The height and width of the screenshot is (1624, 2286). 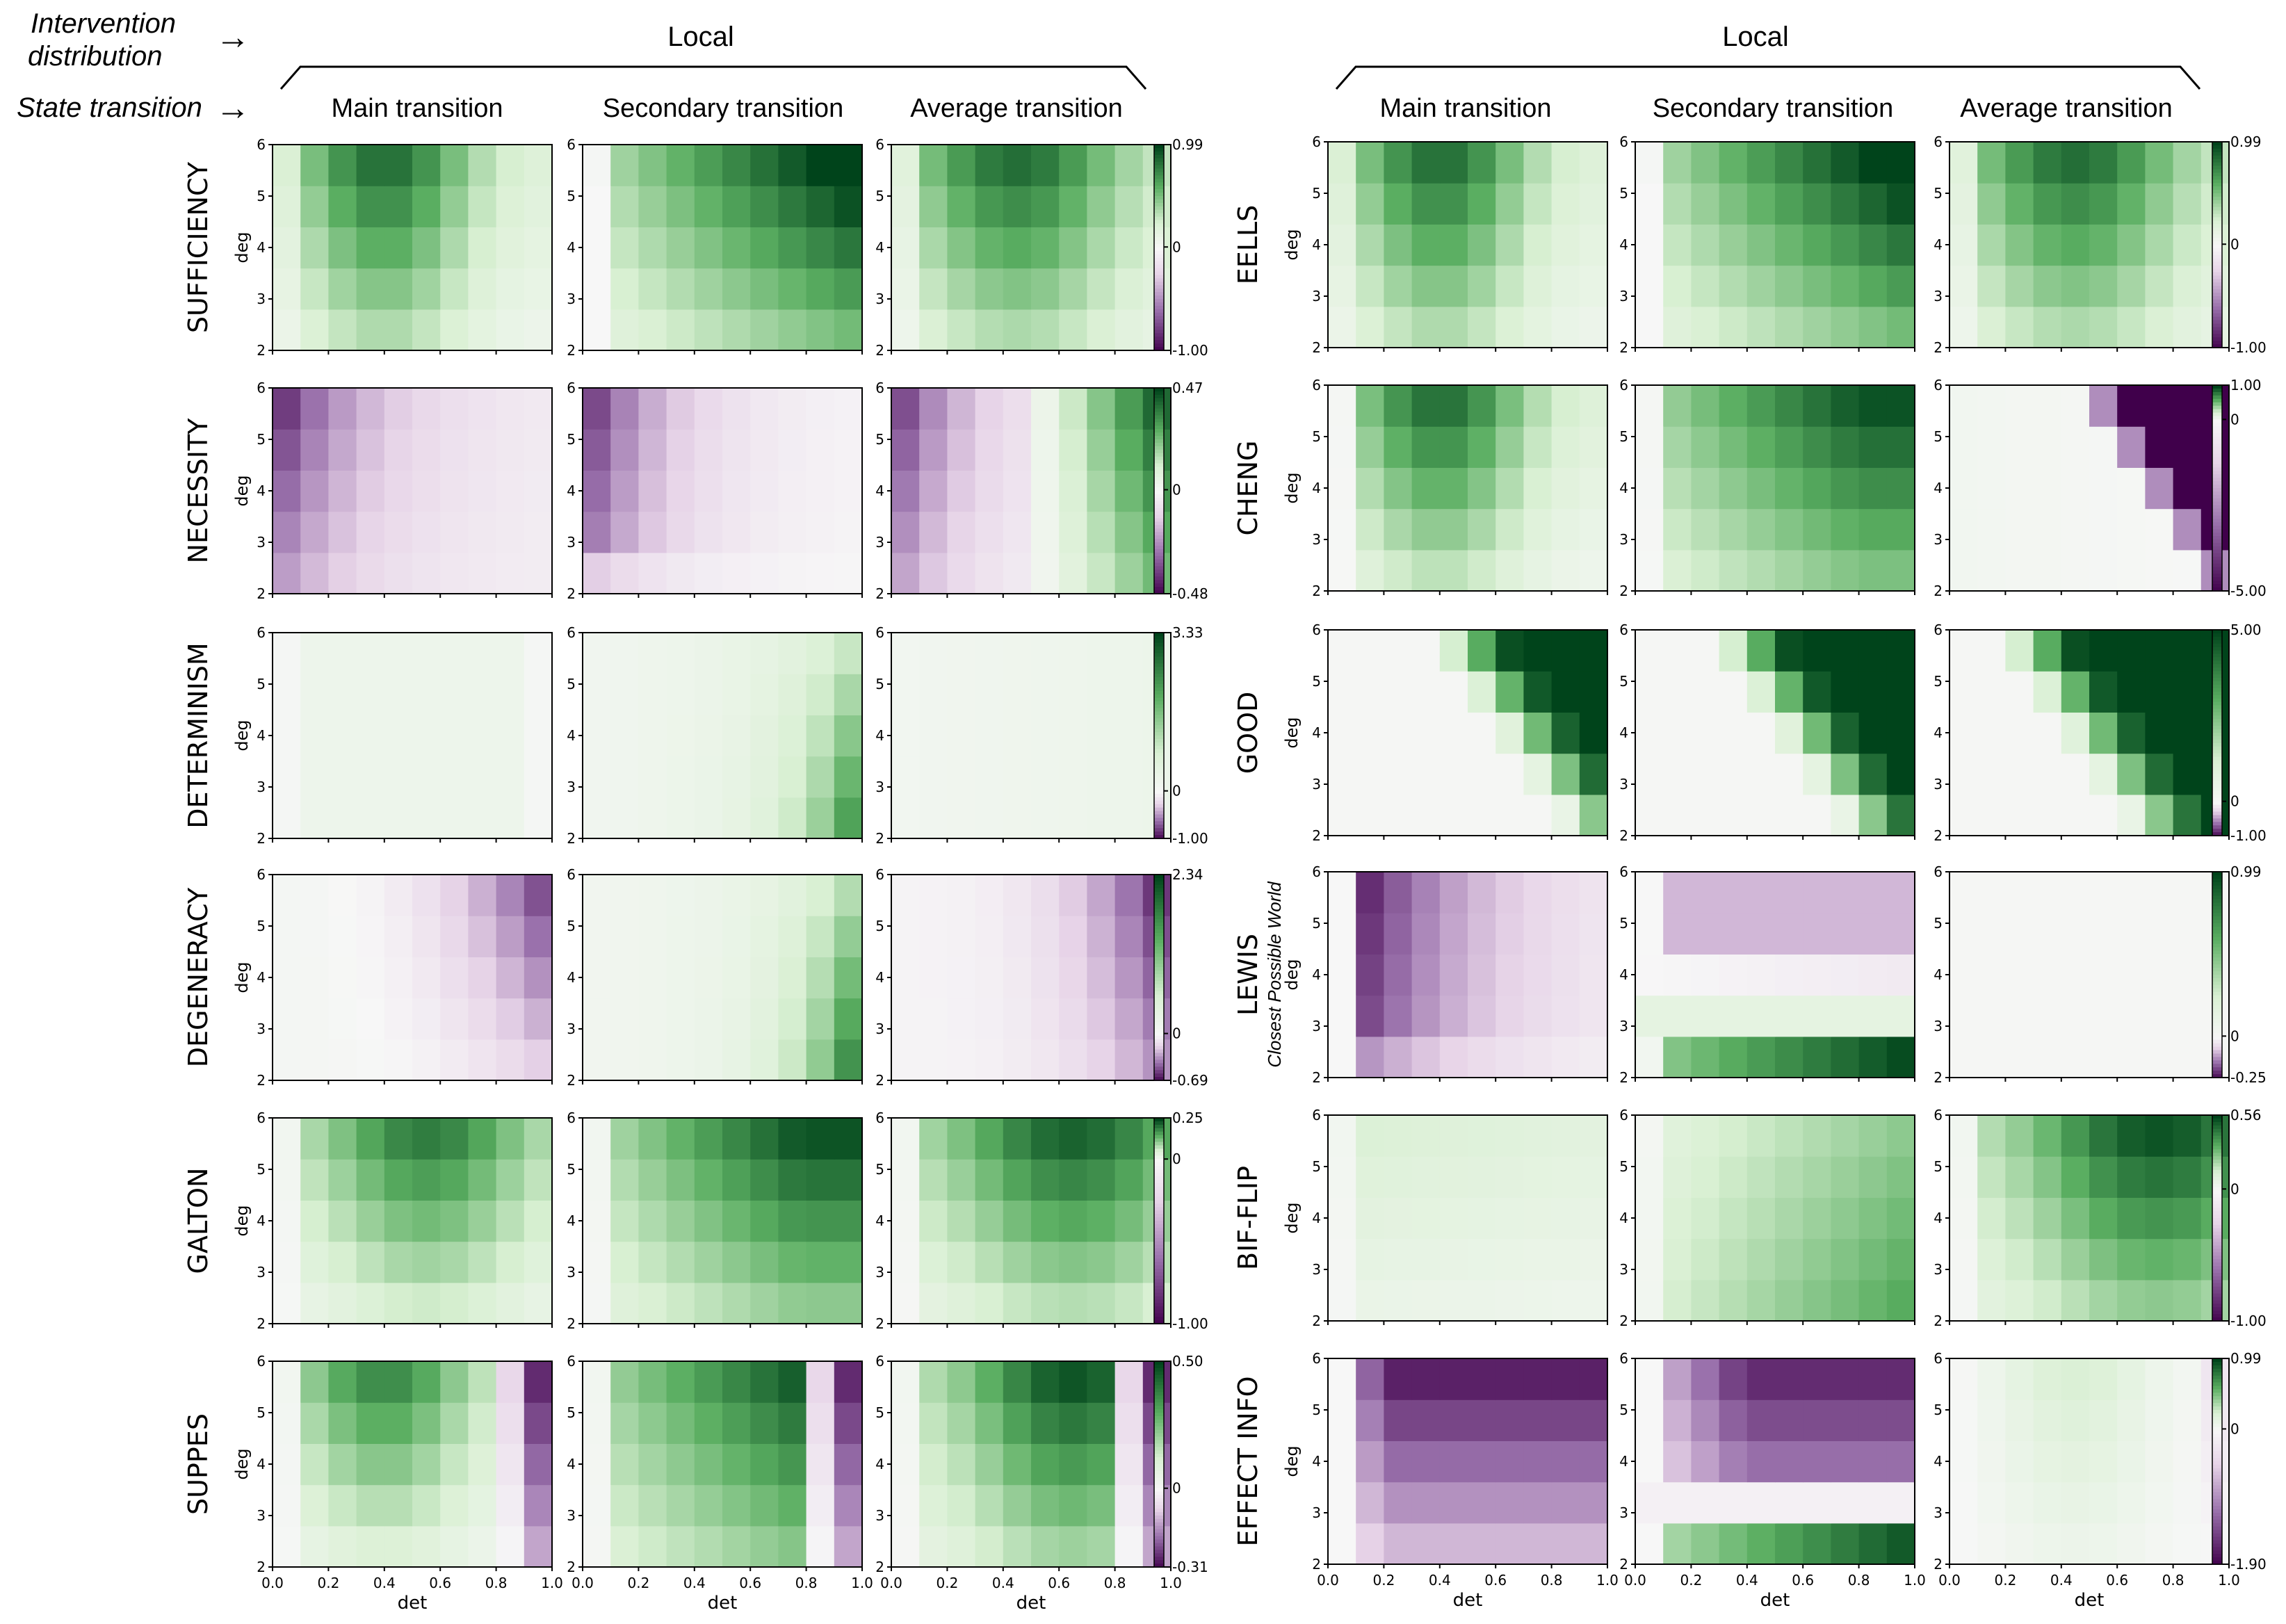 I want to click on y-tick-label: 5, so click(x=1624, y=436).